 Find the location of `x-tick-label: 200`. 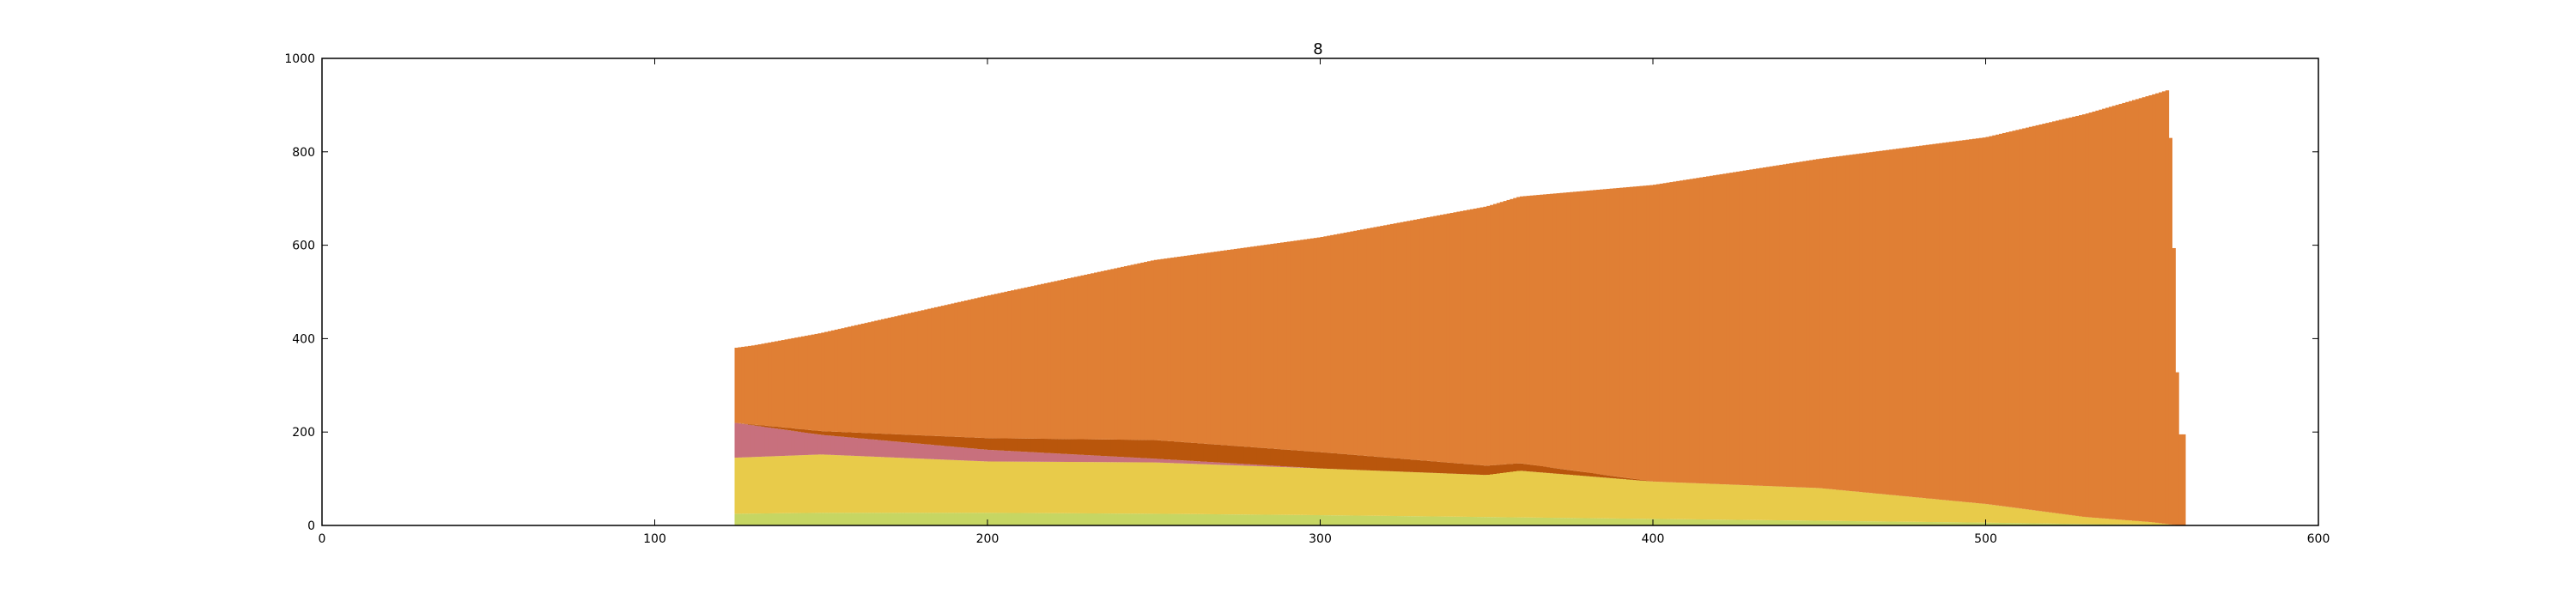

x-tick-label: 200 is located at coordinates (987, 539).